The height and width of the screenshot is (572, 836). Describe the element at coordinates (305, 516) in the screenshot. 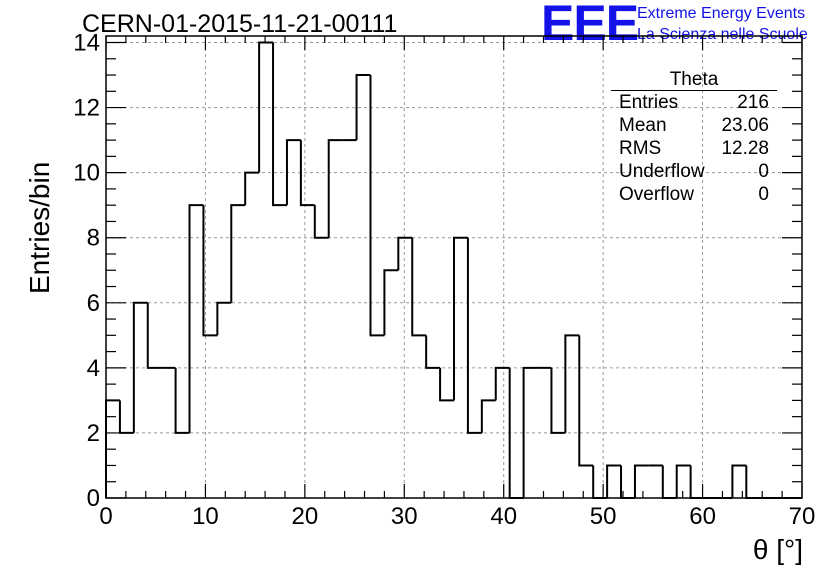

I see `x-tick-label: 20` at that location.